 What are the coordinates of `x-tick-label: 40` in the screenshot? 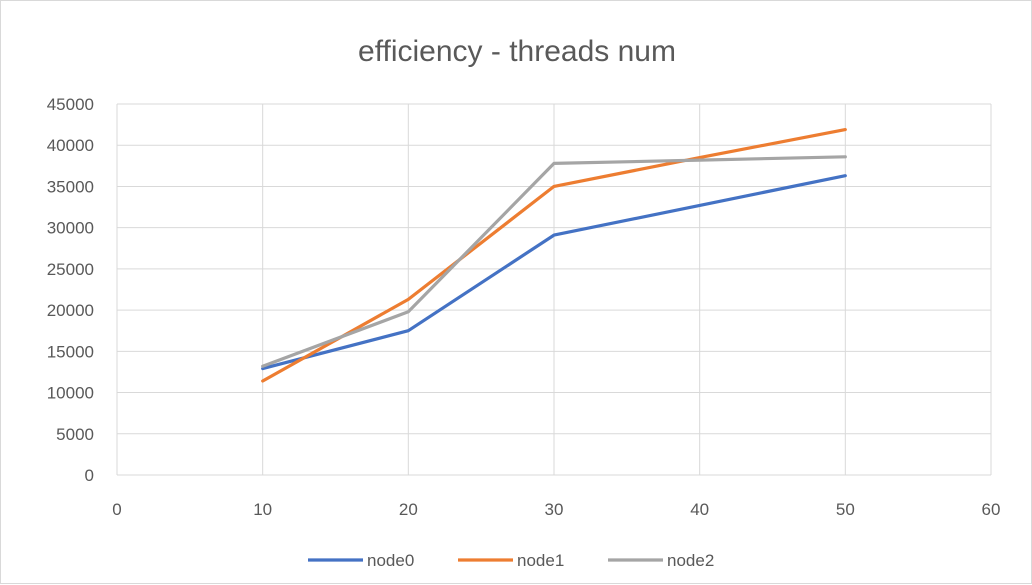 It's located at (699, 509).